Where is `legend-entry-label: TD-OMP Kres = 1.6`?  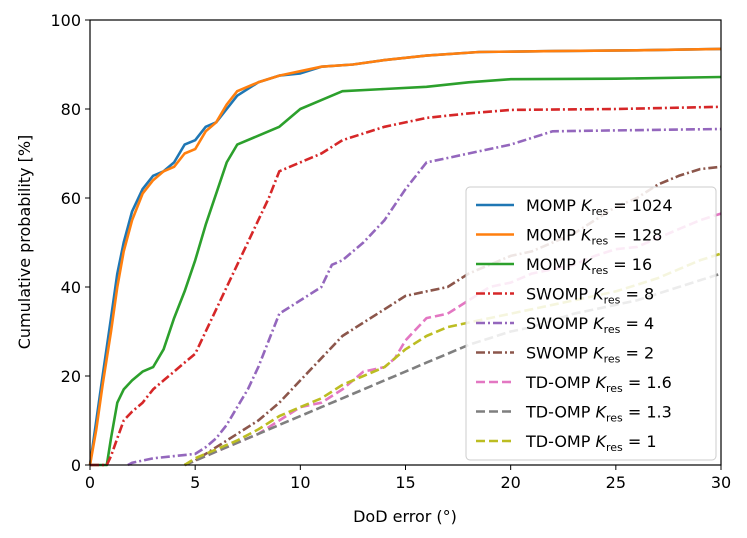
legend-entry-label: TD-OMP Kres = 1.6 is located at coordinates (598, 384).